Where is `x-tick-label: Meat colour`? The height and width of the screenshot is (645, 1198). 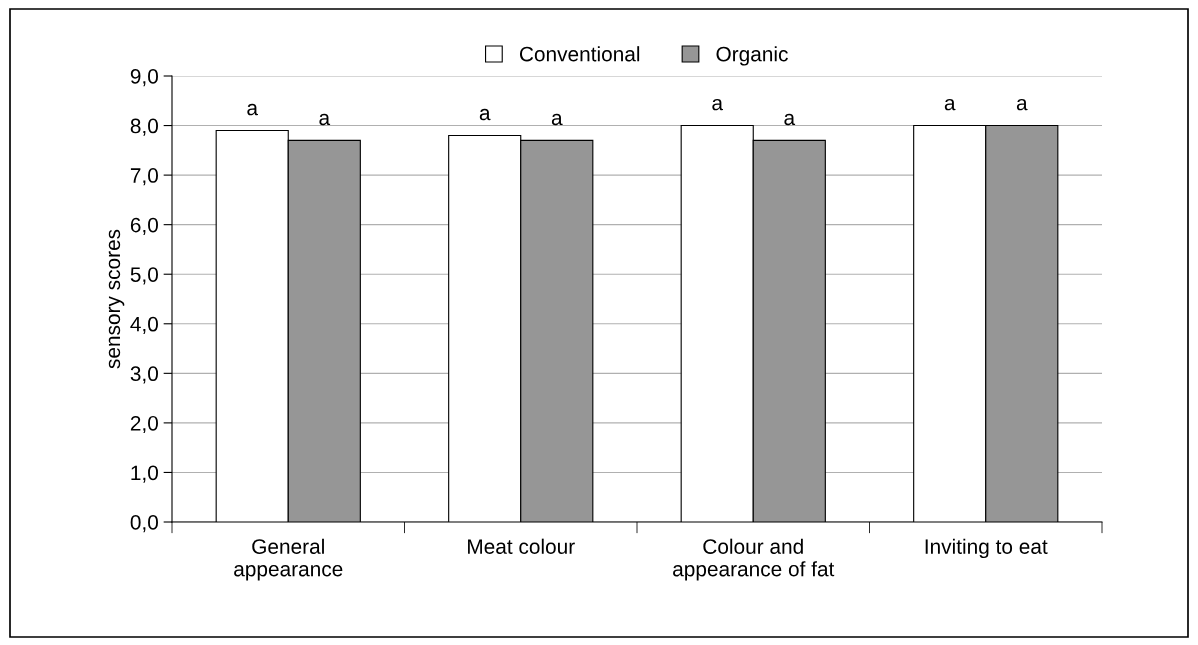
x-tick-label: Meat colour is located at coordinates (521, 546).